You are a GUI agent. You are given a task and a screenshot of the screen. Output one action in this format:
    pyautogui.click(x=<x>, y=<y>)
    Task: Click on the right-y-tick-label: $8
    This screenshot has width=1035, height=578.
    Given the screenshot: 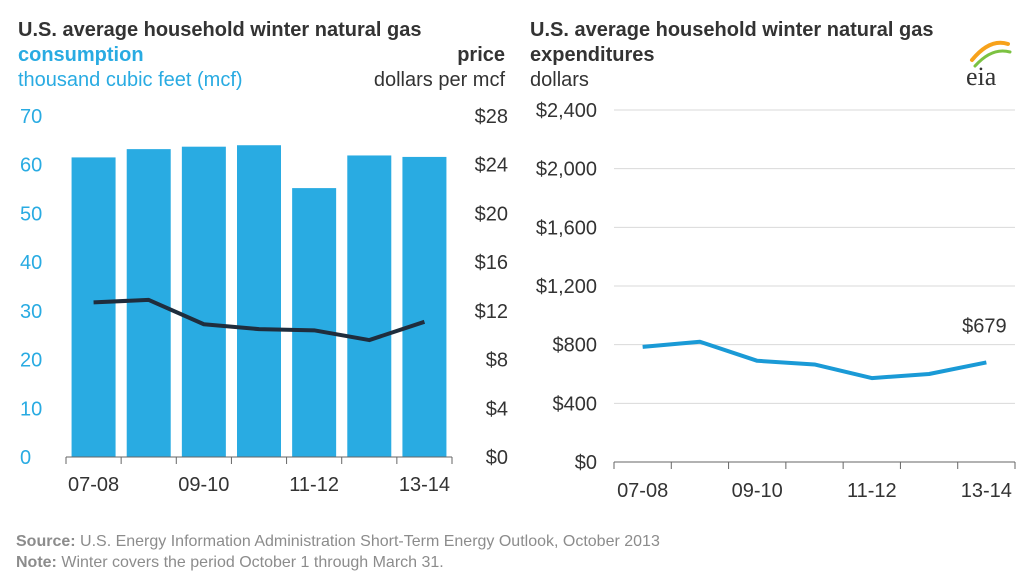 What is the action you would take?
    pyautogui.click(x=497, y=361)
    